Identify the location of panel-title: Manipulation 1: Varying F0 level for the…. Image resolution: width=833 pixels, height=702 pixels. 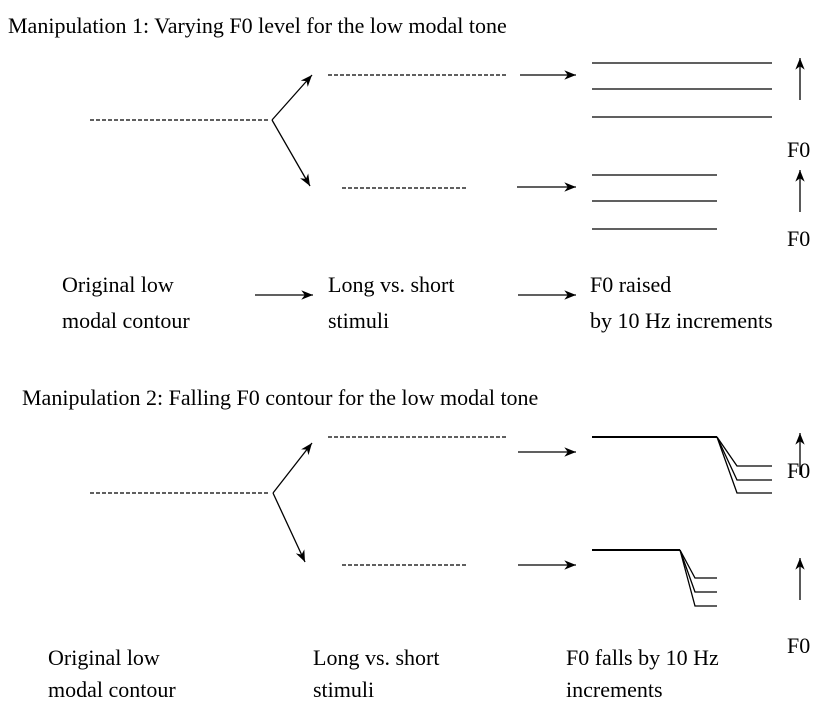
(257, 25).